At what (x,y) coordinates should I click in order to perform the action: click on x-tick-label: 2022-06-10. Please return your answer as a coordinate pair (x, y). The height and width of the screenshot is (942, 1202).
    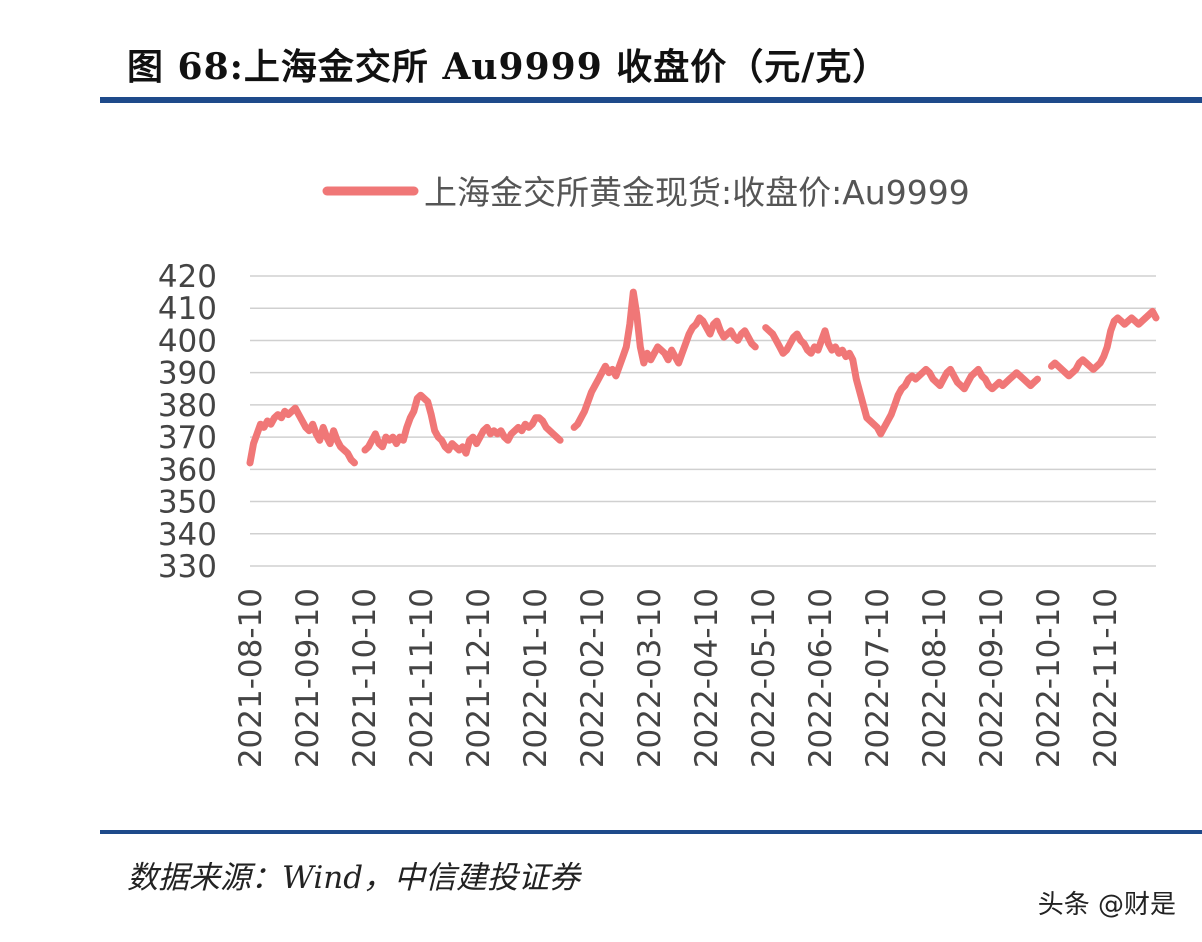
    Looking at the image, I should click on (821, 678).